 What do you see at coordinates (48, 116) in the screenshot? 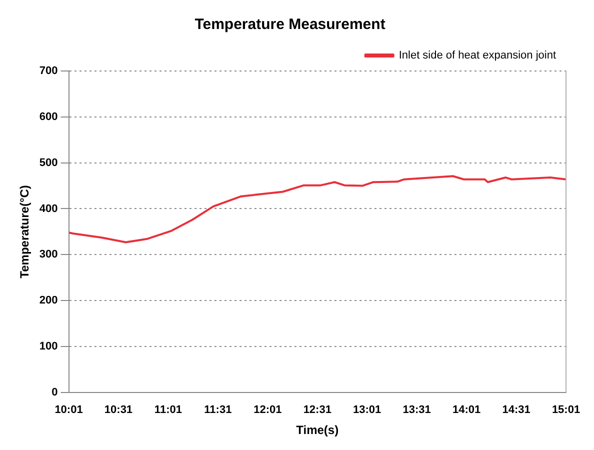
I see `y-tick-label: 600` at bounding box center [48, 116].